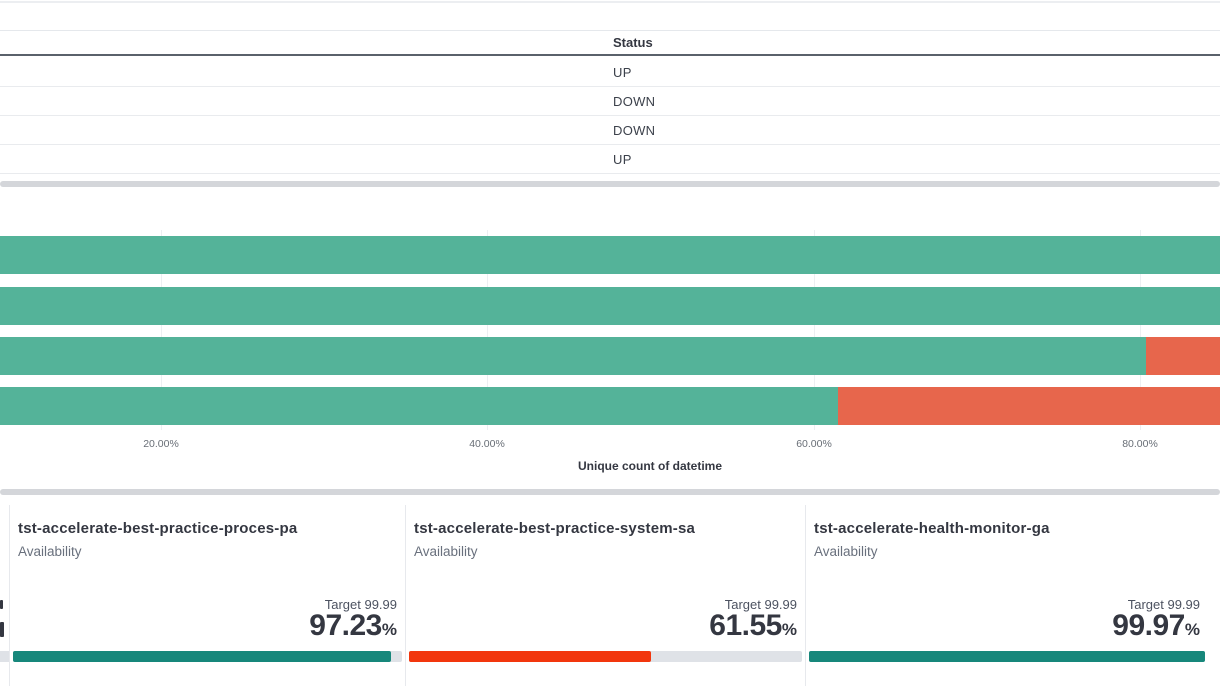 This screenshot has height=686, width=1220. What do you see at coordinates (158, 528) in the screenshot?
I see `slo-card-title: tst-accelerate-best-practice-proces-pa` at bounding box center [158, 528].